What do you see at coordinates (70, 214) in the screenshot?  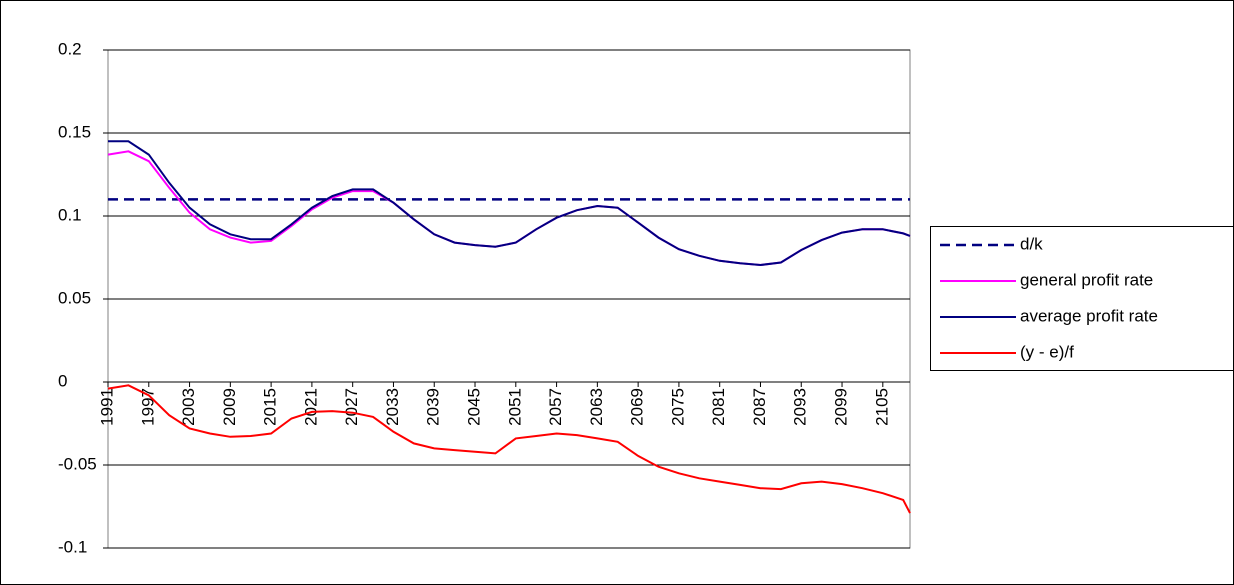 I see `y-tick-label: 0.1` at bounding box center [70, 214].